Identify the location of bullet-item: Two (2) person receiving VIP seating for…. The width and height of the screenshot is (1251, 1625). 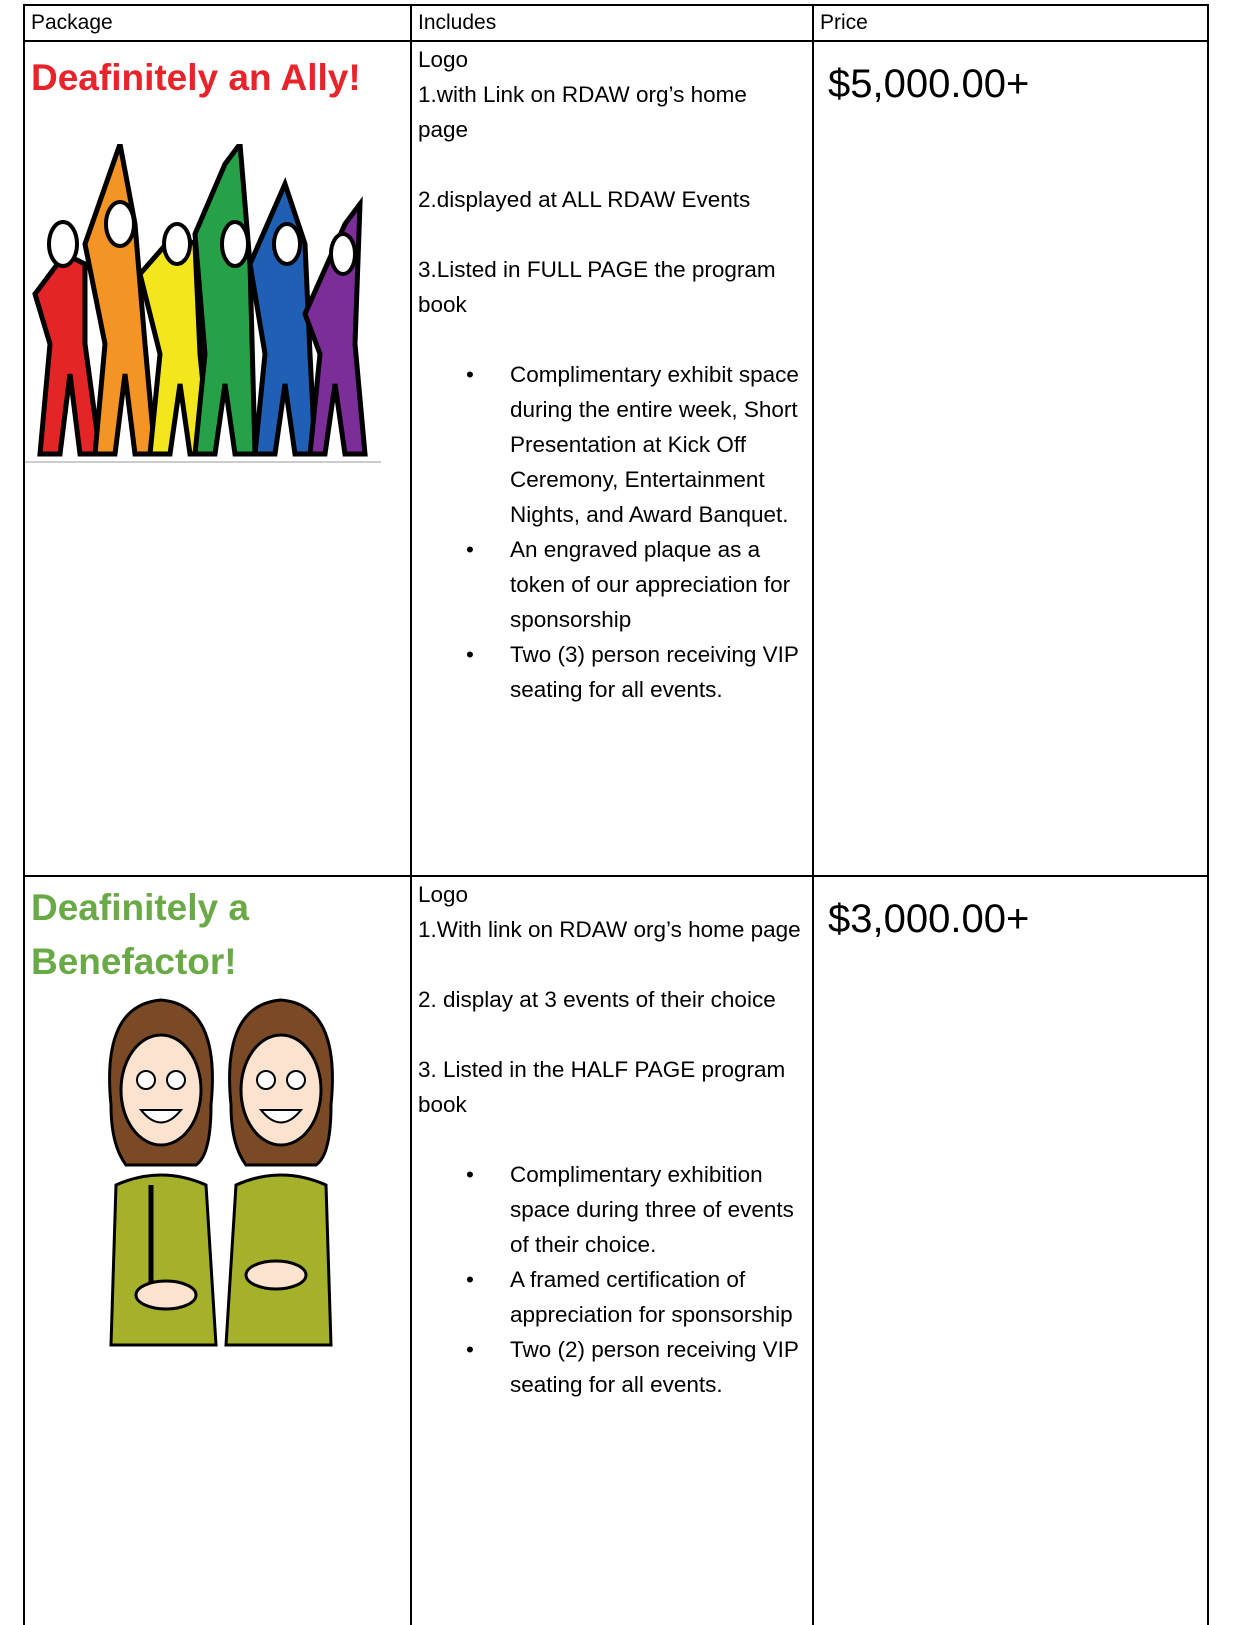
(634, 1367).